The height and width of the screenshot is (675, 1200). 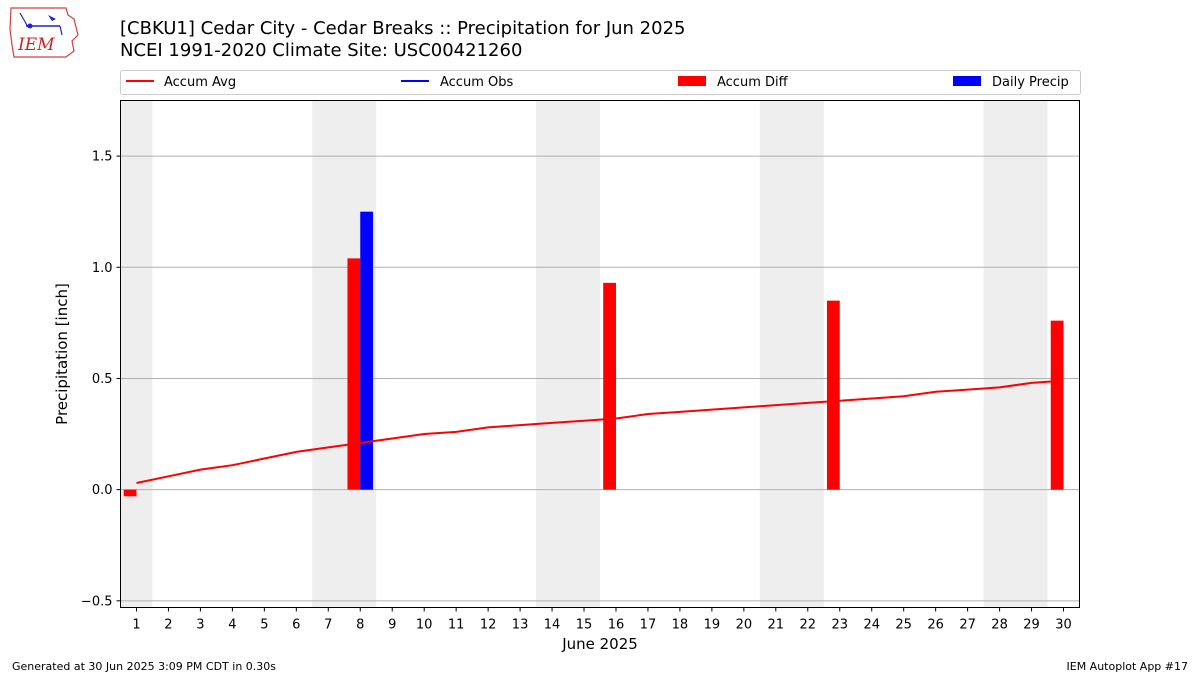 I want to click on logo-text: IEM, so click(x=36, y=45).